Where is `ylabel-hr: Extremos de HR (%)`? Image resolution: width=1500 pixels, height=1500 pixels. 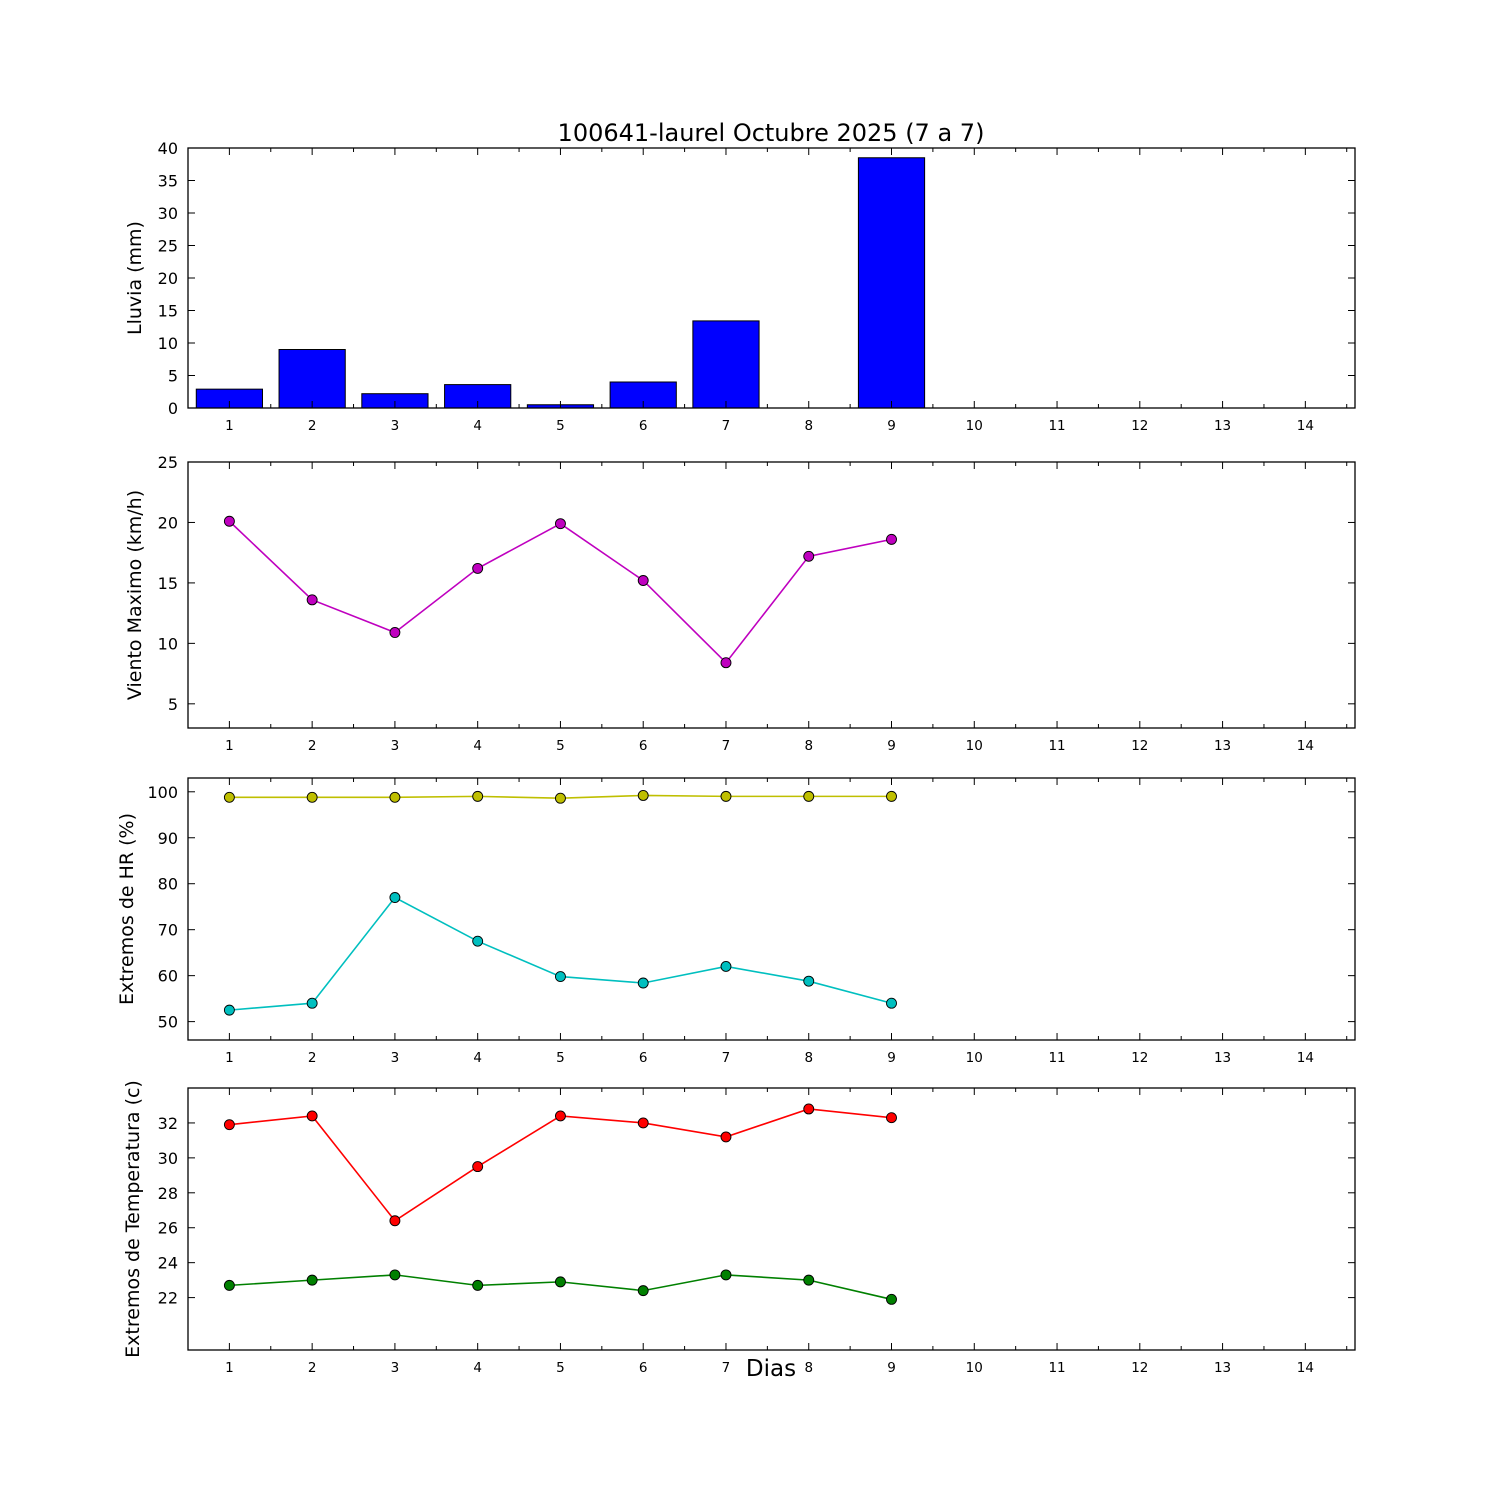
ylabel-hr: Extremos de HR (%) is located at coordinates (127, 909).